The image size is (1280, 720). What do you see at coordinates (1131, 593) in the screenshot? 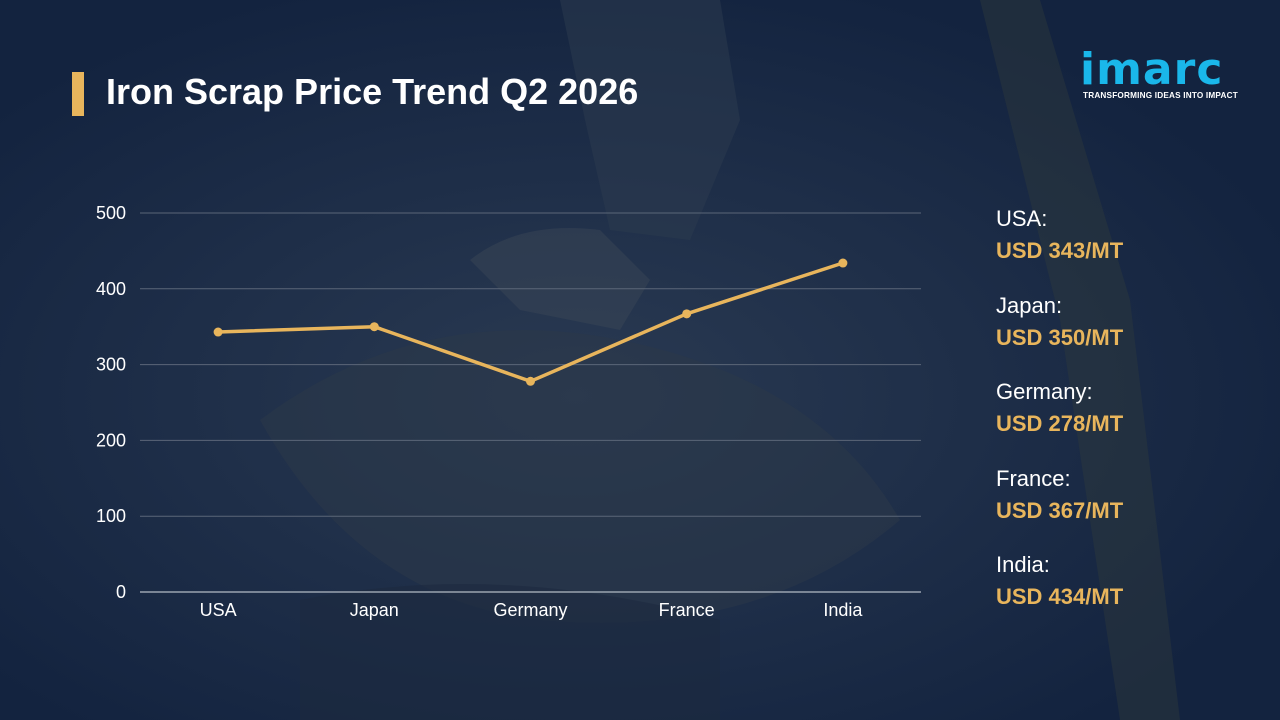
I see `legend-item-india: India: USD 434/MT` at bounding box center [1131, 593].